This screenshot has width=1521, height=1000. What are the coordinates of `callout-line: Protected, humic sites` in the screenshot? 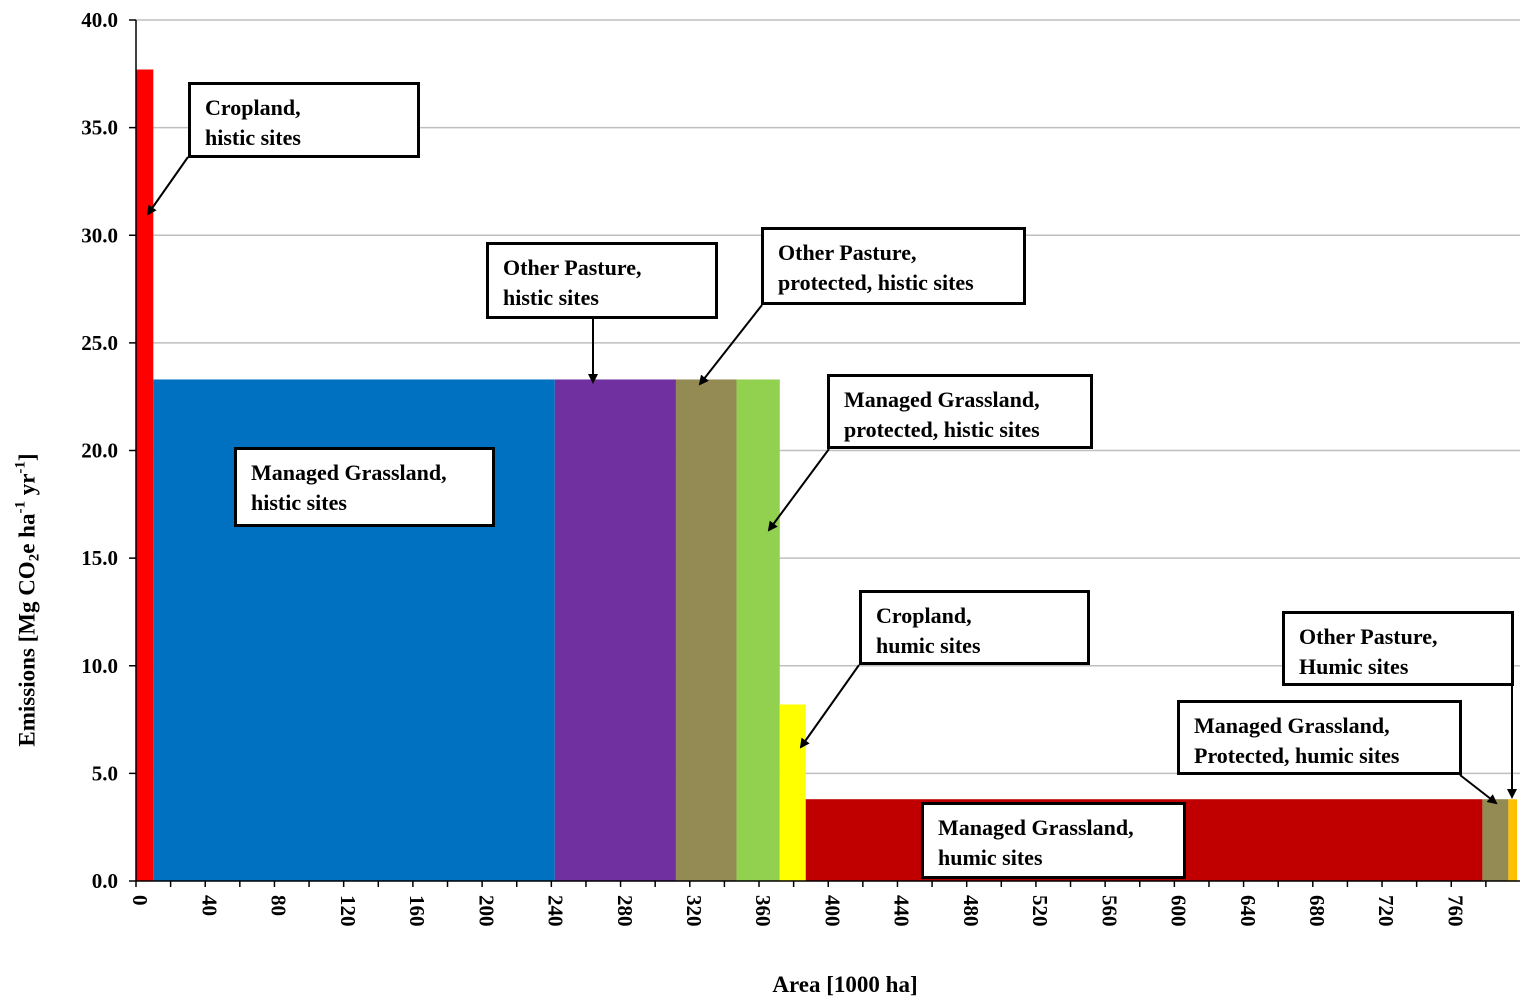 It's located at (1297, 755).